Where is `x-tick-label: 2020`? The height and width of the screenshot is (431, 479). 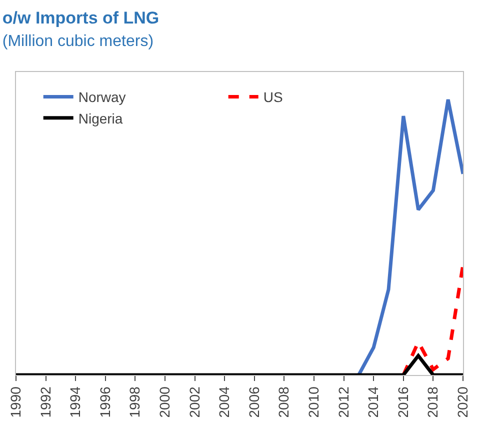
x-tick-label: 2020 is located at coordinates (462, 402).